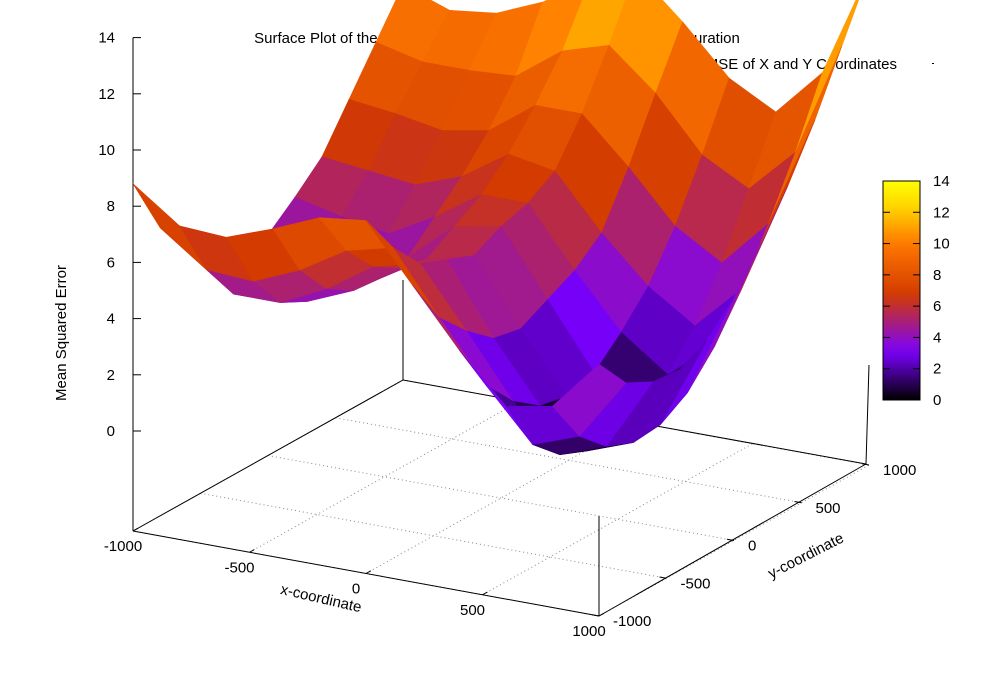 The height and width of the screenshot is (700, 1000). I want to click on colorbar-tick-label: 2, so click(937, 369).